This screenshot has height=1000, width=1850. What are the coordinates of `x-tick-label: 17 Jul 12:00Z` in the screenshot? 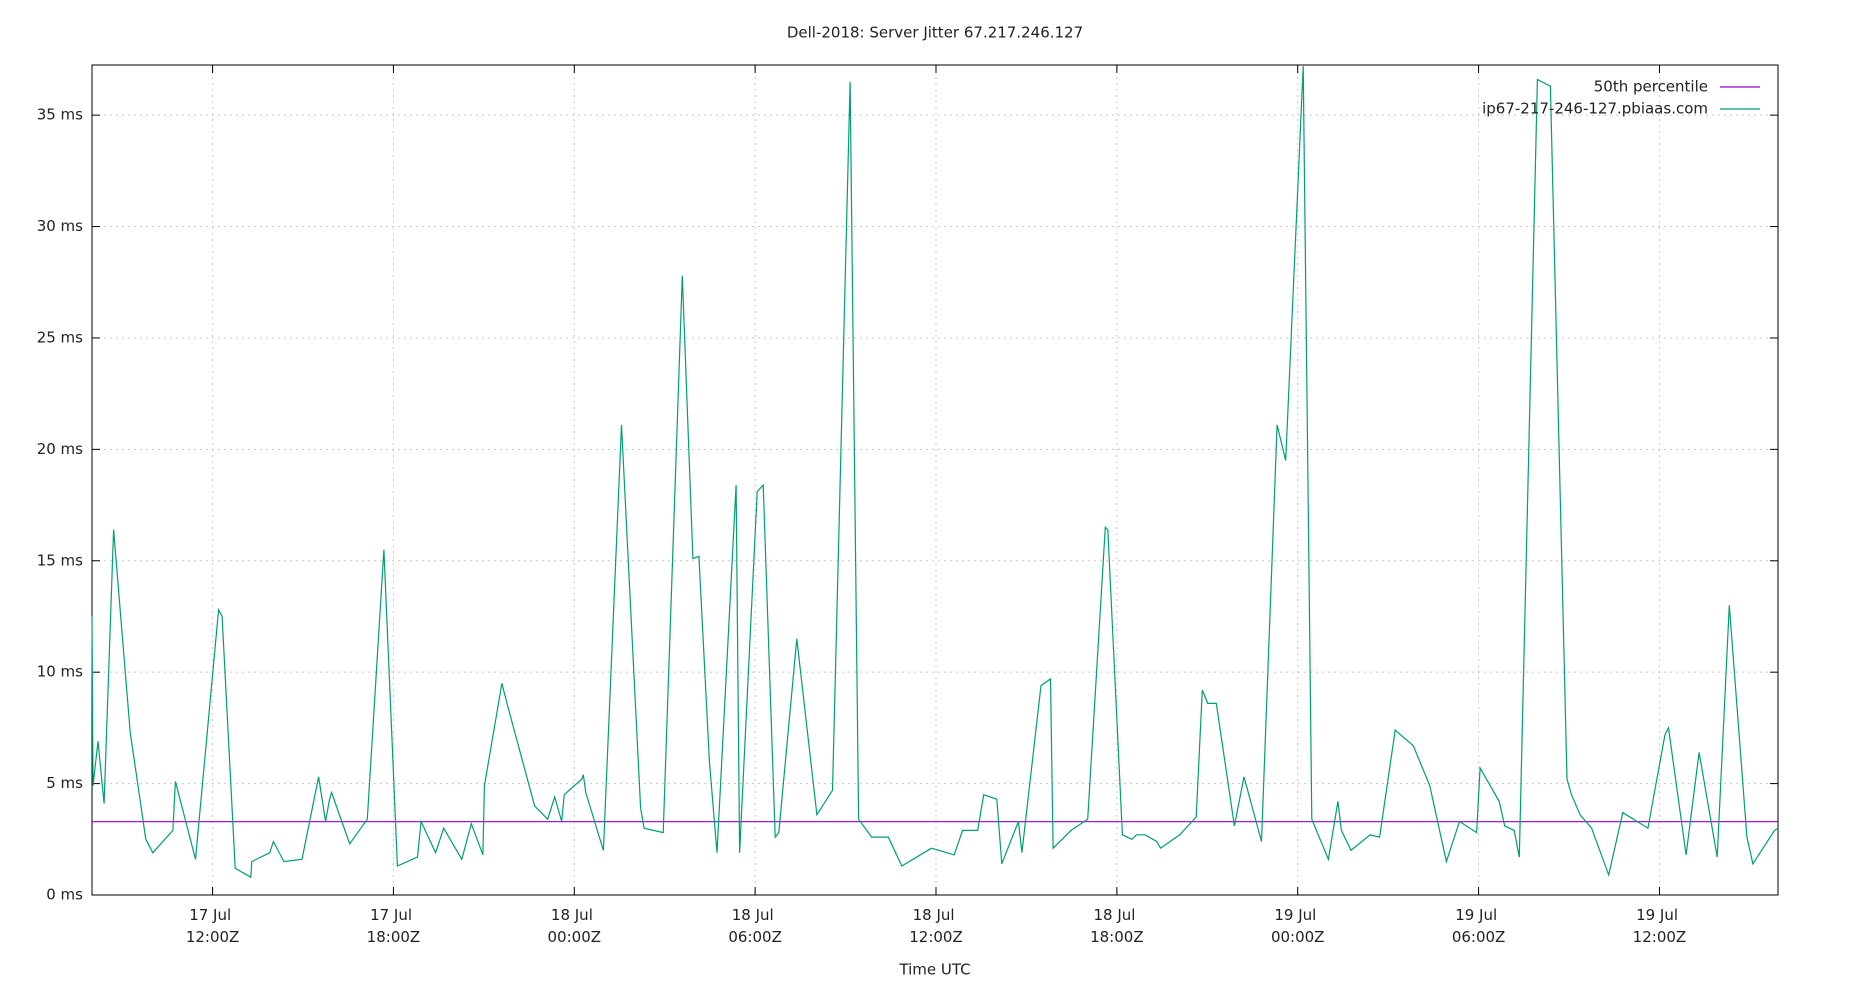 It's located at (213, 926).